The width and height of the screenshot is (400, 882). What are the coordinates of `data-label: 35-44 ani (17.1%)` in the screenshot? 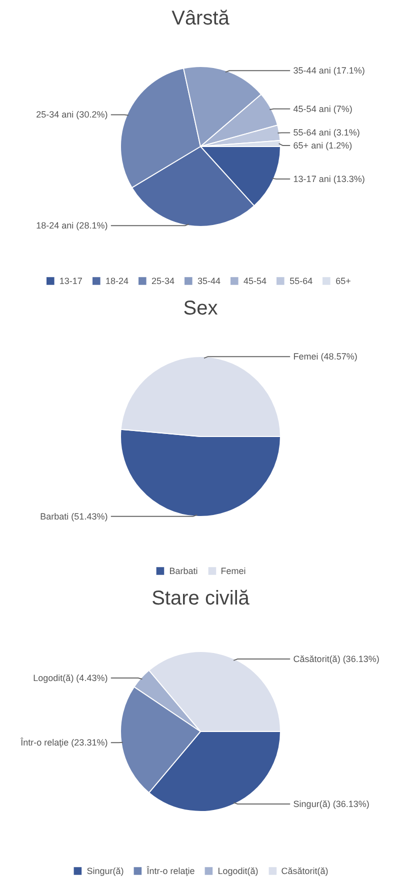 It's located at (329, 71).